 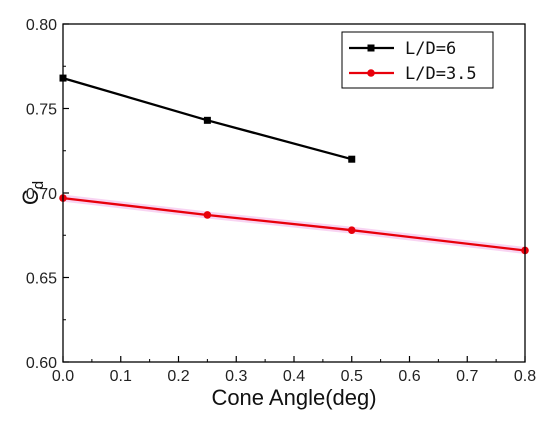 I want to click on y-tick-label: 0.70, so click(x=41, y=194).